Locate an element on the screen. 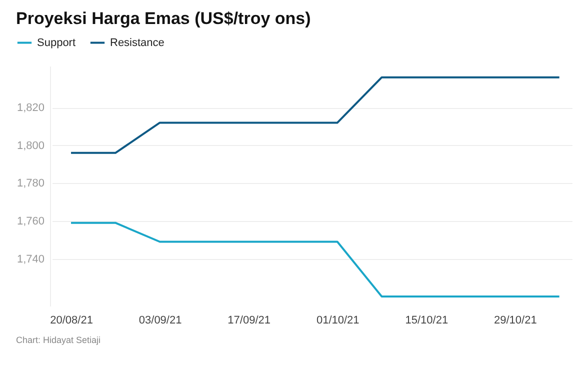  y-tick-label: 1,760 is located at coordinates (30, 221).